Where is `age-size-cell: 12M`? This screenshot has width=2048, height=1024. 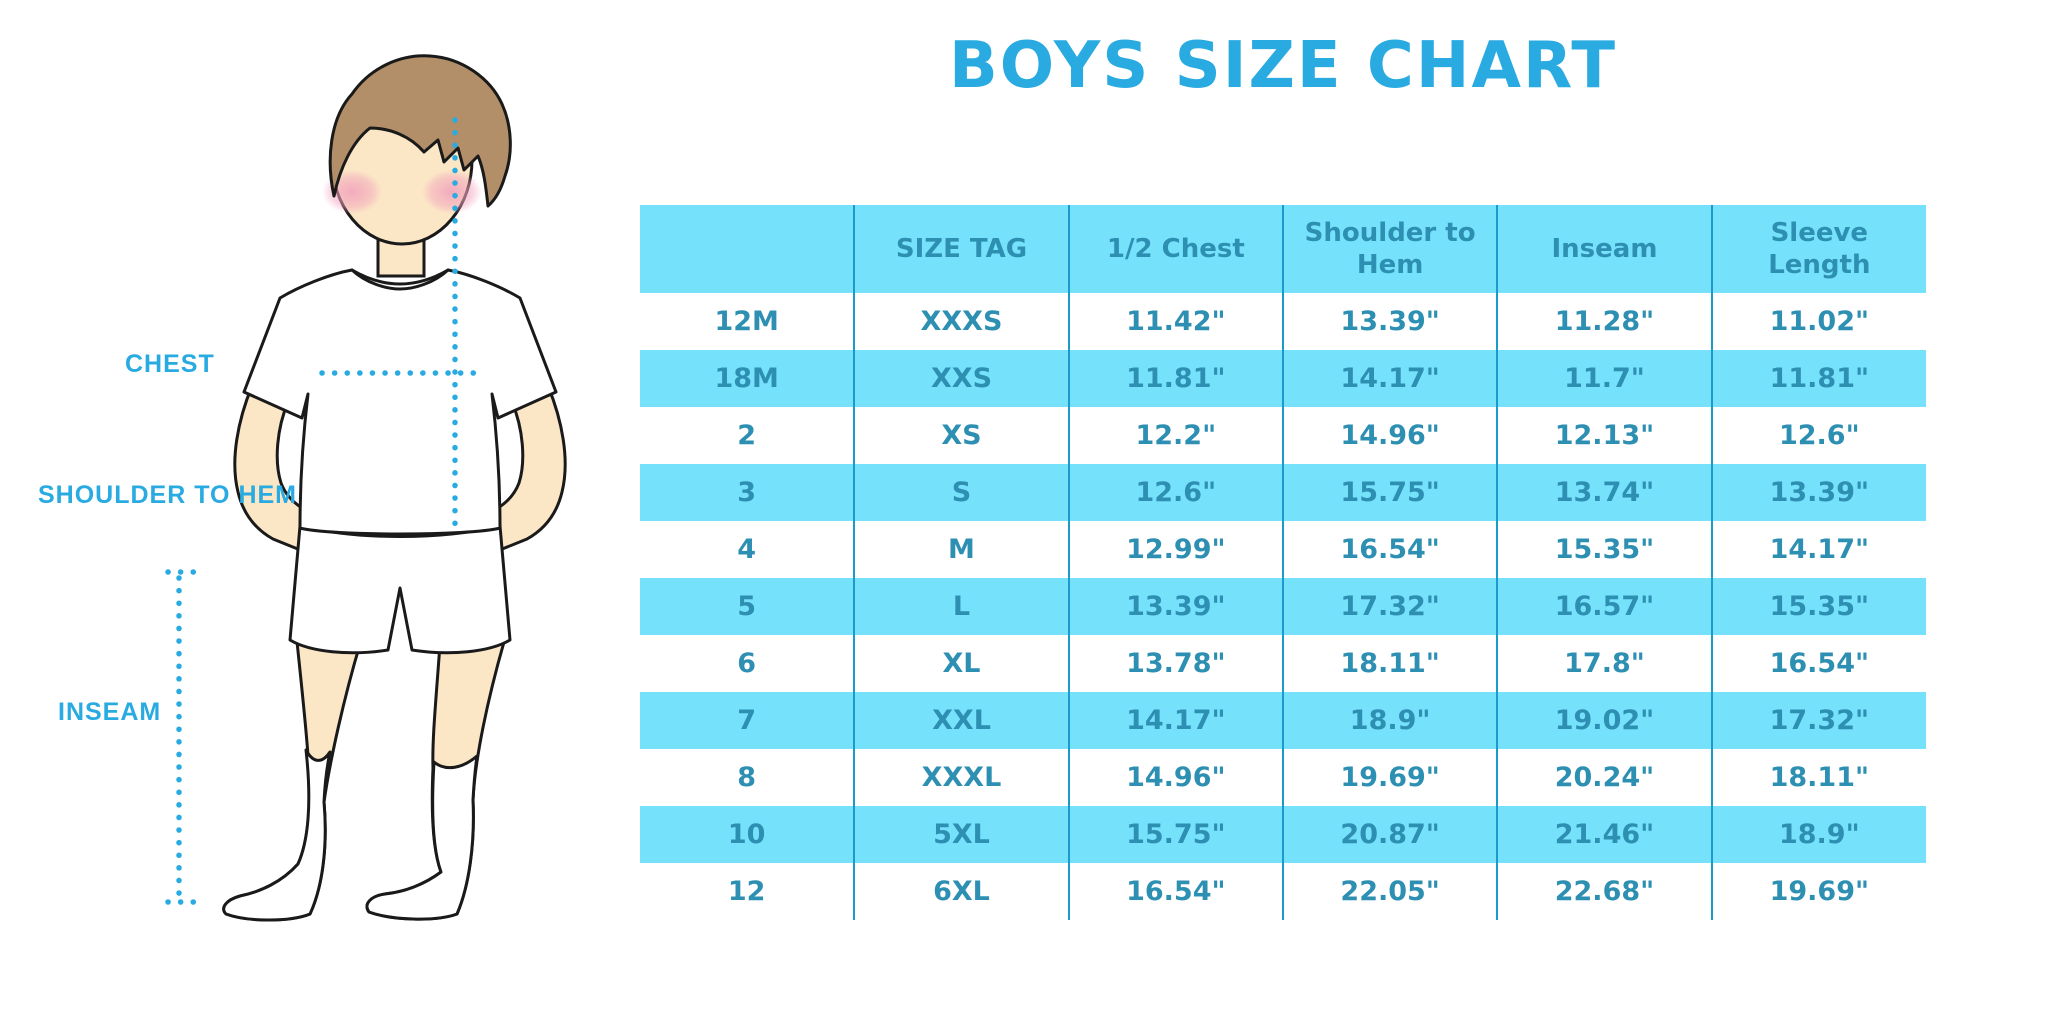 age-size-cell: 12M is located at coordinates (746, 321).